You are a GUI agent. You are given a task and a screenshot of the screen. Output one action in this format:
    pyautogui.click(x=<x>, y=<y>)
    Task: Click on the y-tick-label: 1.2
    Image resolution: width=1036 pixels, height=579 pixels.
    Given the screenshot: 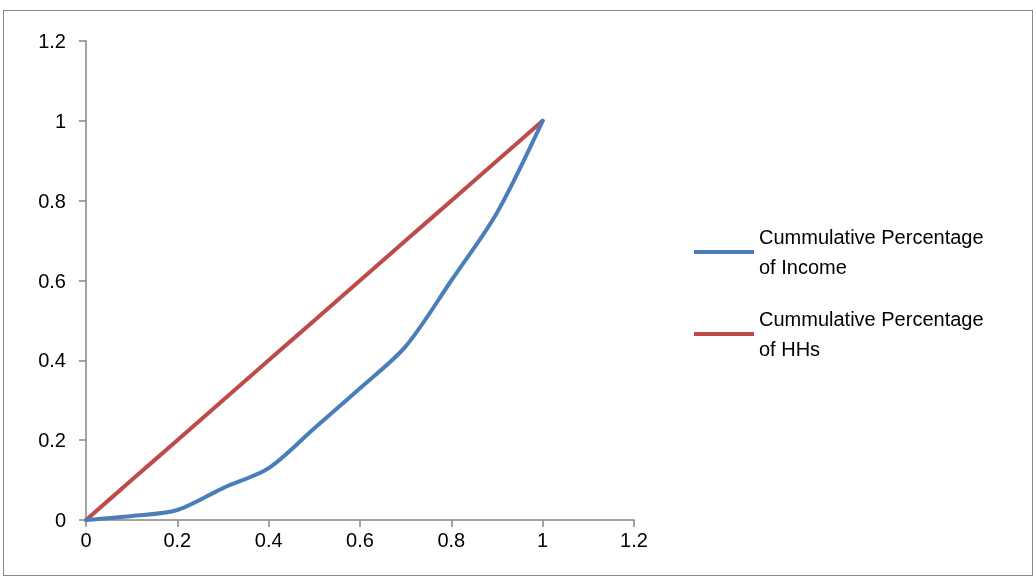 What is the action you would take?
    pyautogui.click(x=52, y=41)
    